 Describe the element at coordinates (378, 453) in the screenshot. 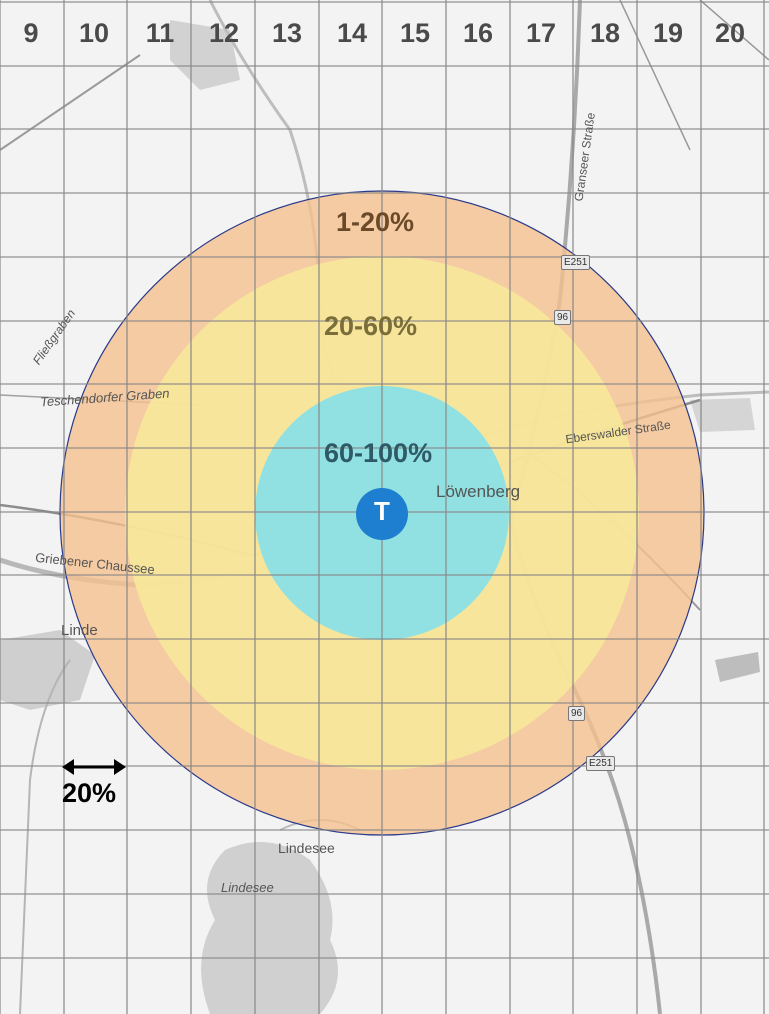

I see `ring-label-inner: 60-100%` at that location.